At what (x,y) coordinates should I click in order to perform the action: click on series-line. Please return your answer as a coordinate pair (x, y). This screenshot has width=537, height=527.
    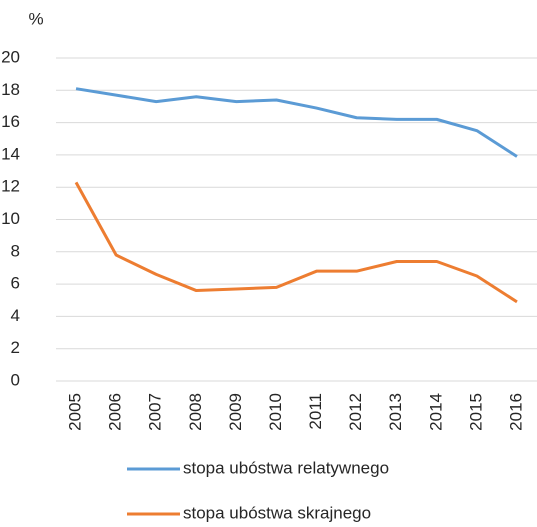
    Looking at the image, I should click on (296, 122).